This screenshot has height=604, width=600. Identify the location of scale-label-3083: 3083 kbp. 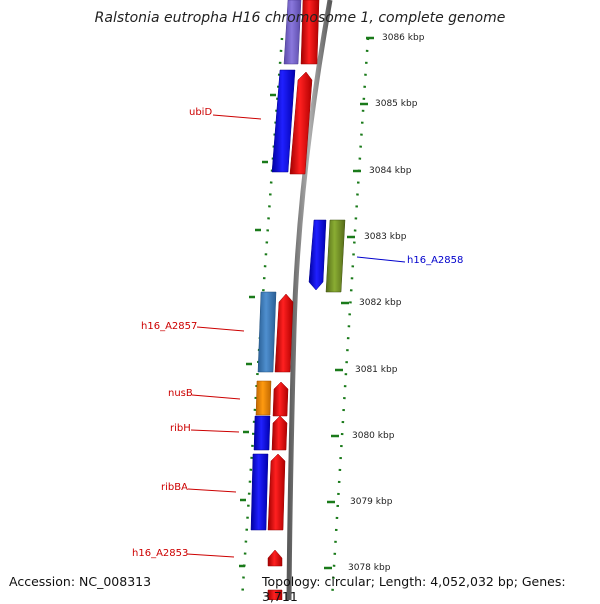
(385, 237).